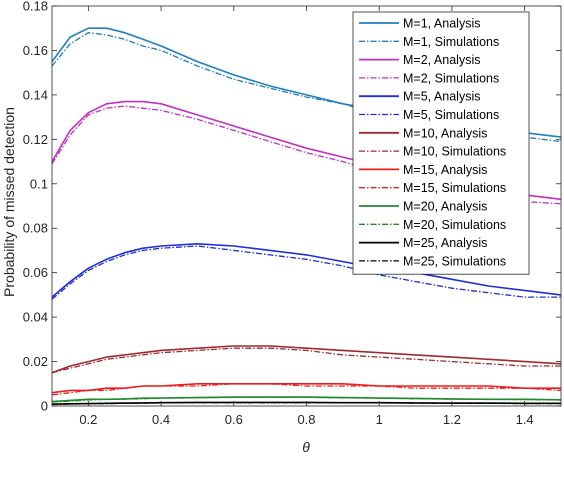 Image resolution: width=564 pixels, height=486 pixels. I want to click on legend-label-8: M=10, Simulations, so click(454, 152).